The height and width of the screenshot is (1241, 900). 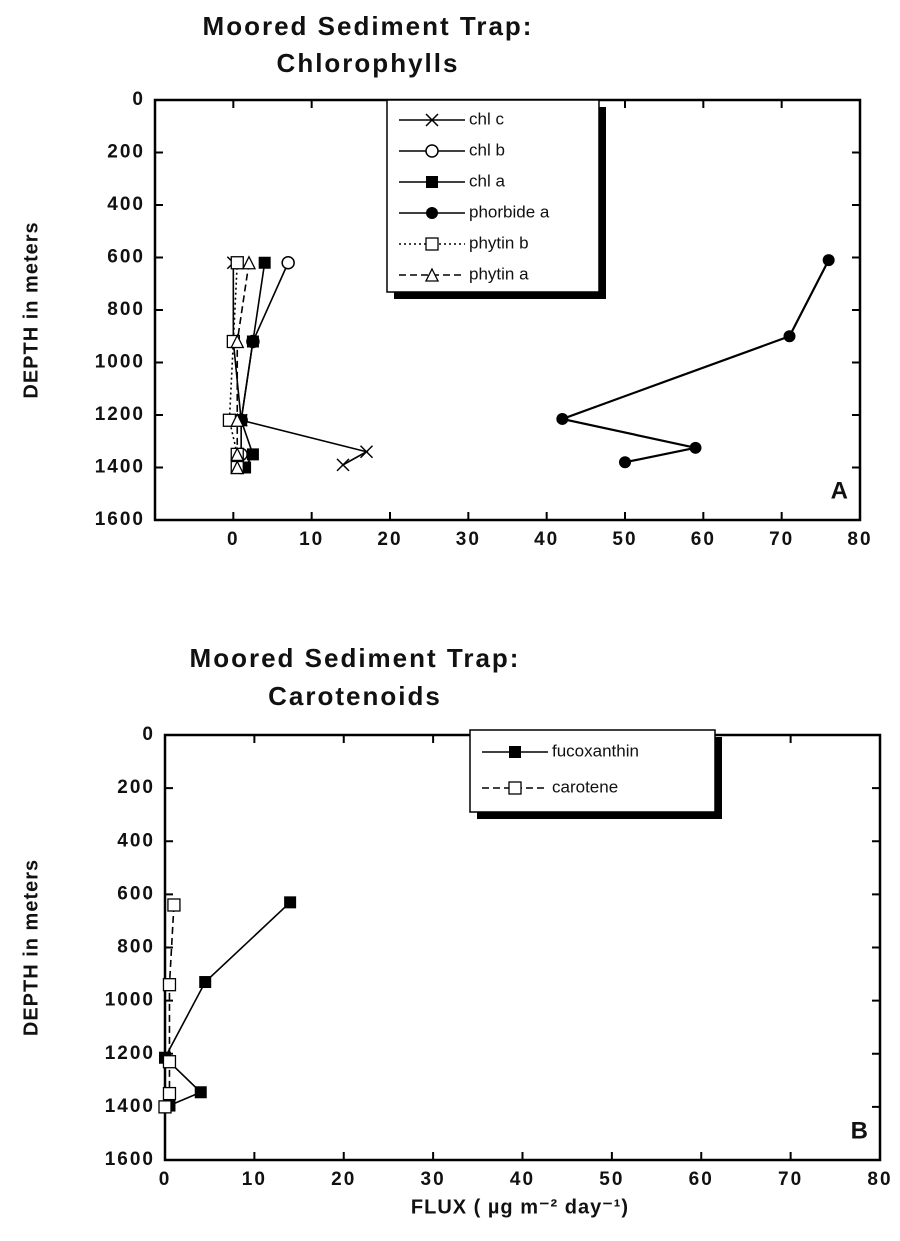 I want to click on panel-letter: A, so click(x=839, y=490).